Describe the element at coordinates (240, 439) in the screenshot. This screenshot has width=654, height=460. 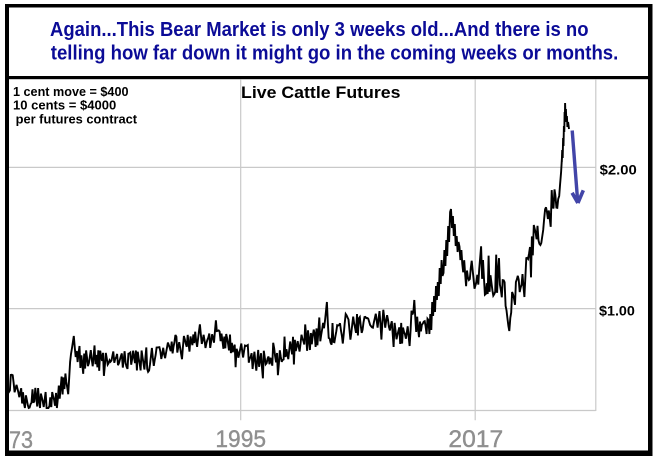
I see `svg-text: 1995` at that location.